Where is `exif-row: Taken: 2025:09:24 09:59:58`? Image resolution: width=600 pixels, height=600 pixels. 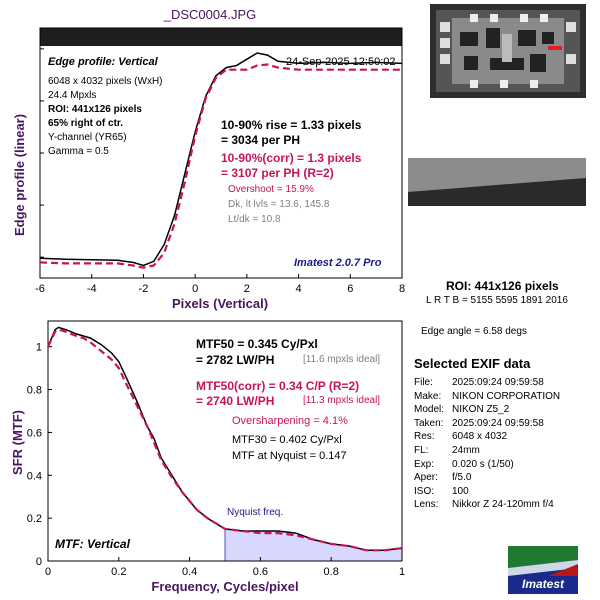 exif-row: Taken: 2025:09:24 09:59:58 is located at coordinates (487, 424).